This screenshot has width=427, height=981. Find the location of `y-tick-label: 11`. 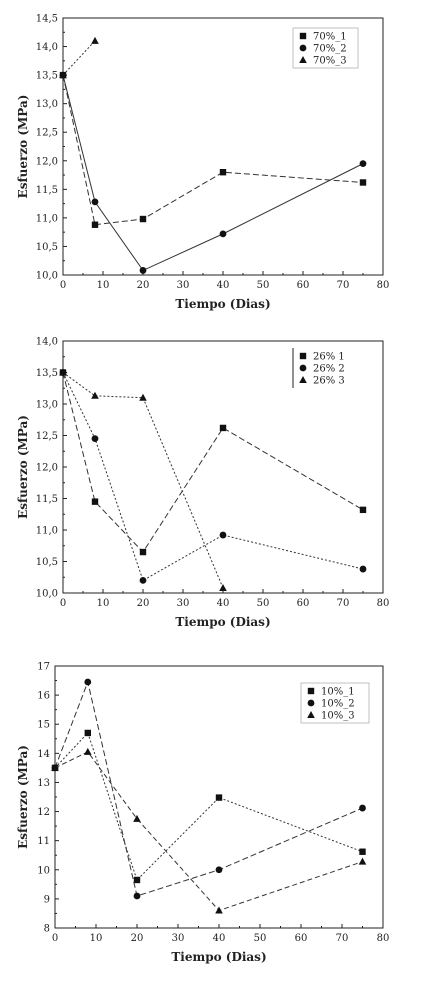

y-tick-label: 11 is located at coordinates (43, 841).